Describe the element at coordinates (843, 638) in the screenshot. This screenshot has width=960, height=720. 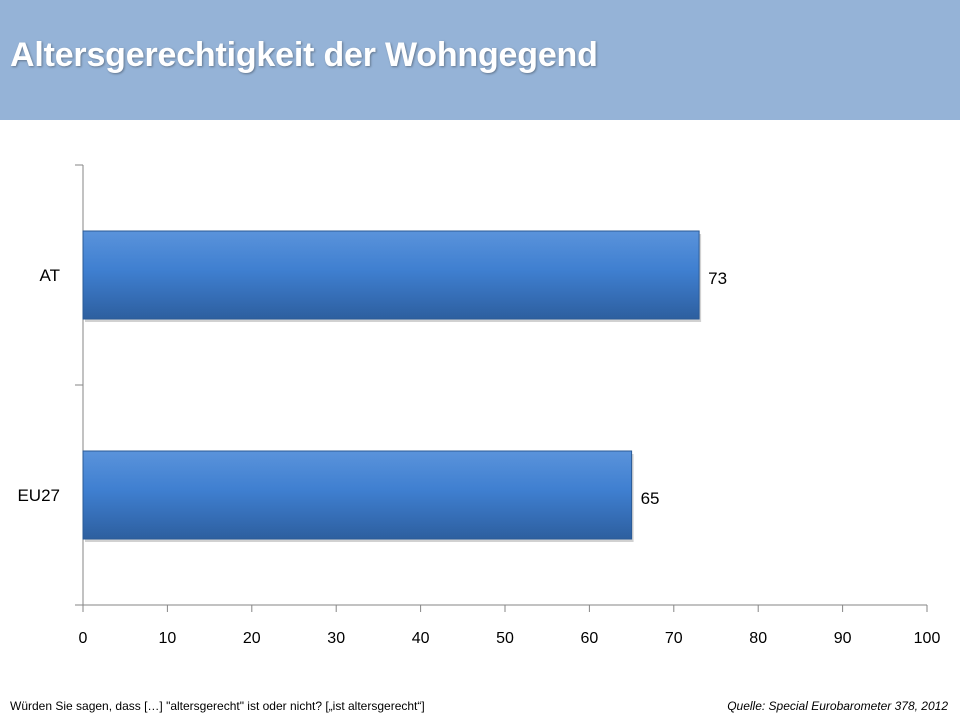
I see `x-tick-label: 90` at that location.